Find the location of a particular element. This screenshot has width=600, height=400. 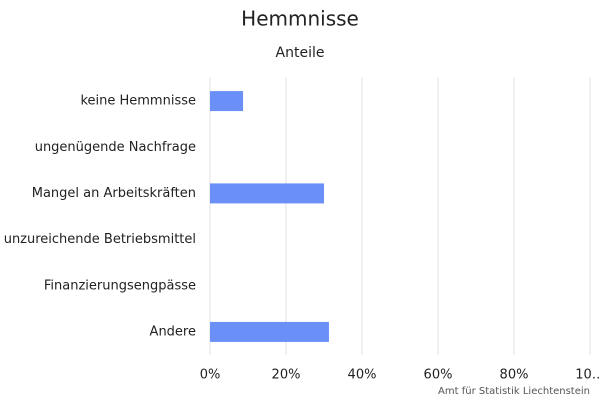

x-tick-label: 40% is located at coordinates (362, 375).